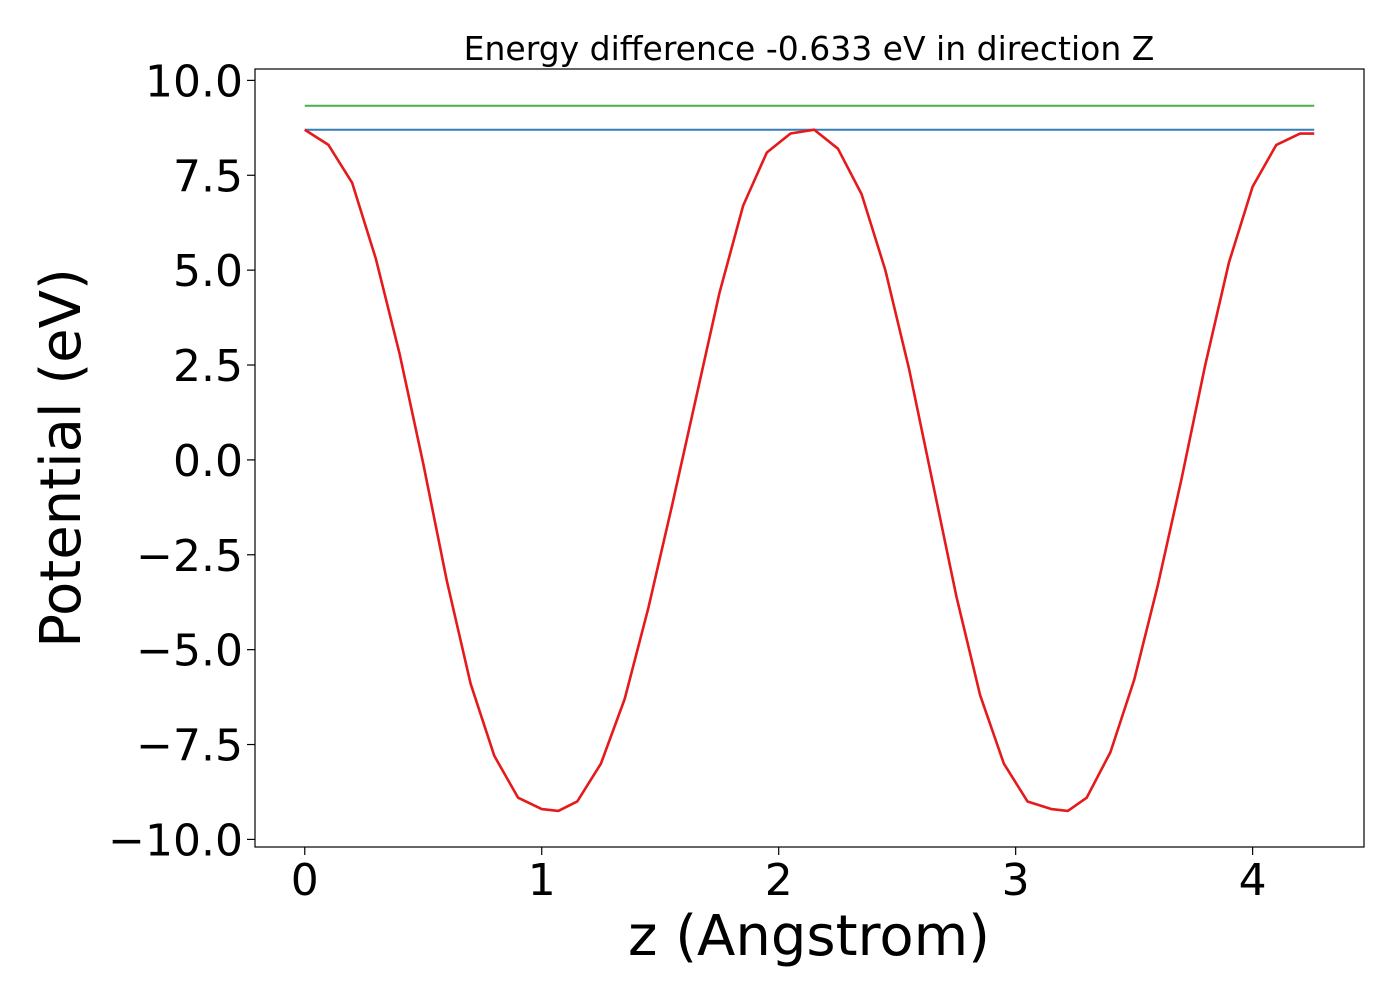  What do you see at coordinates (1253, 880) in the screenshot?
I see `x-tick-label: 4` at bounding box center [1253, 880].